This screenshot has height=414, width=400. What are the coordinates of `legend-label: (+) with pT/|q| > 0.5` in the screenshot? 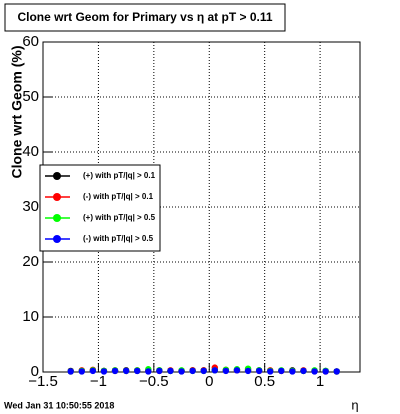 It's located at (119, 217).